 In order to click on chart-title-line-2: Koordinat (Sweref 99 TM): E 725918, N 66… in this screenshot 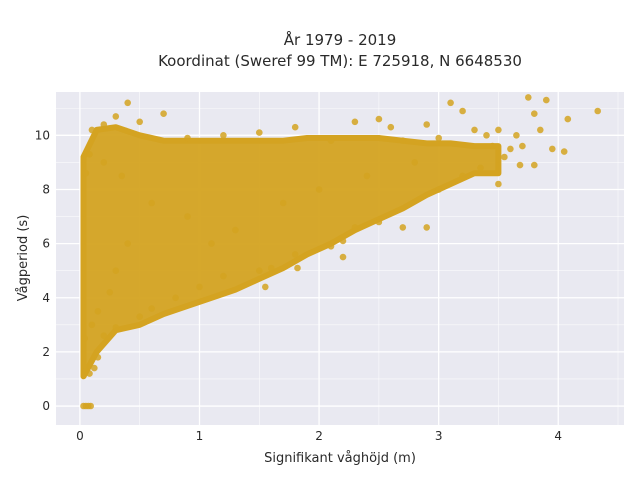, I will do `click(340, 61)`.